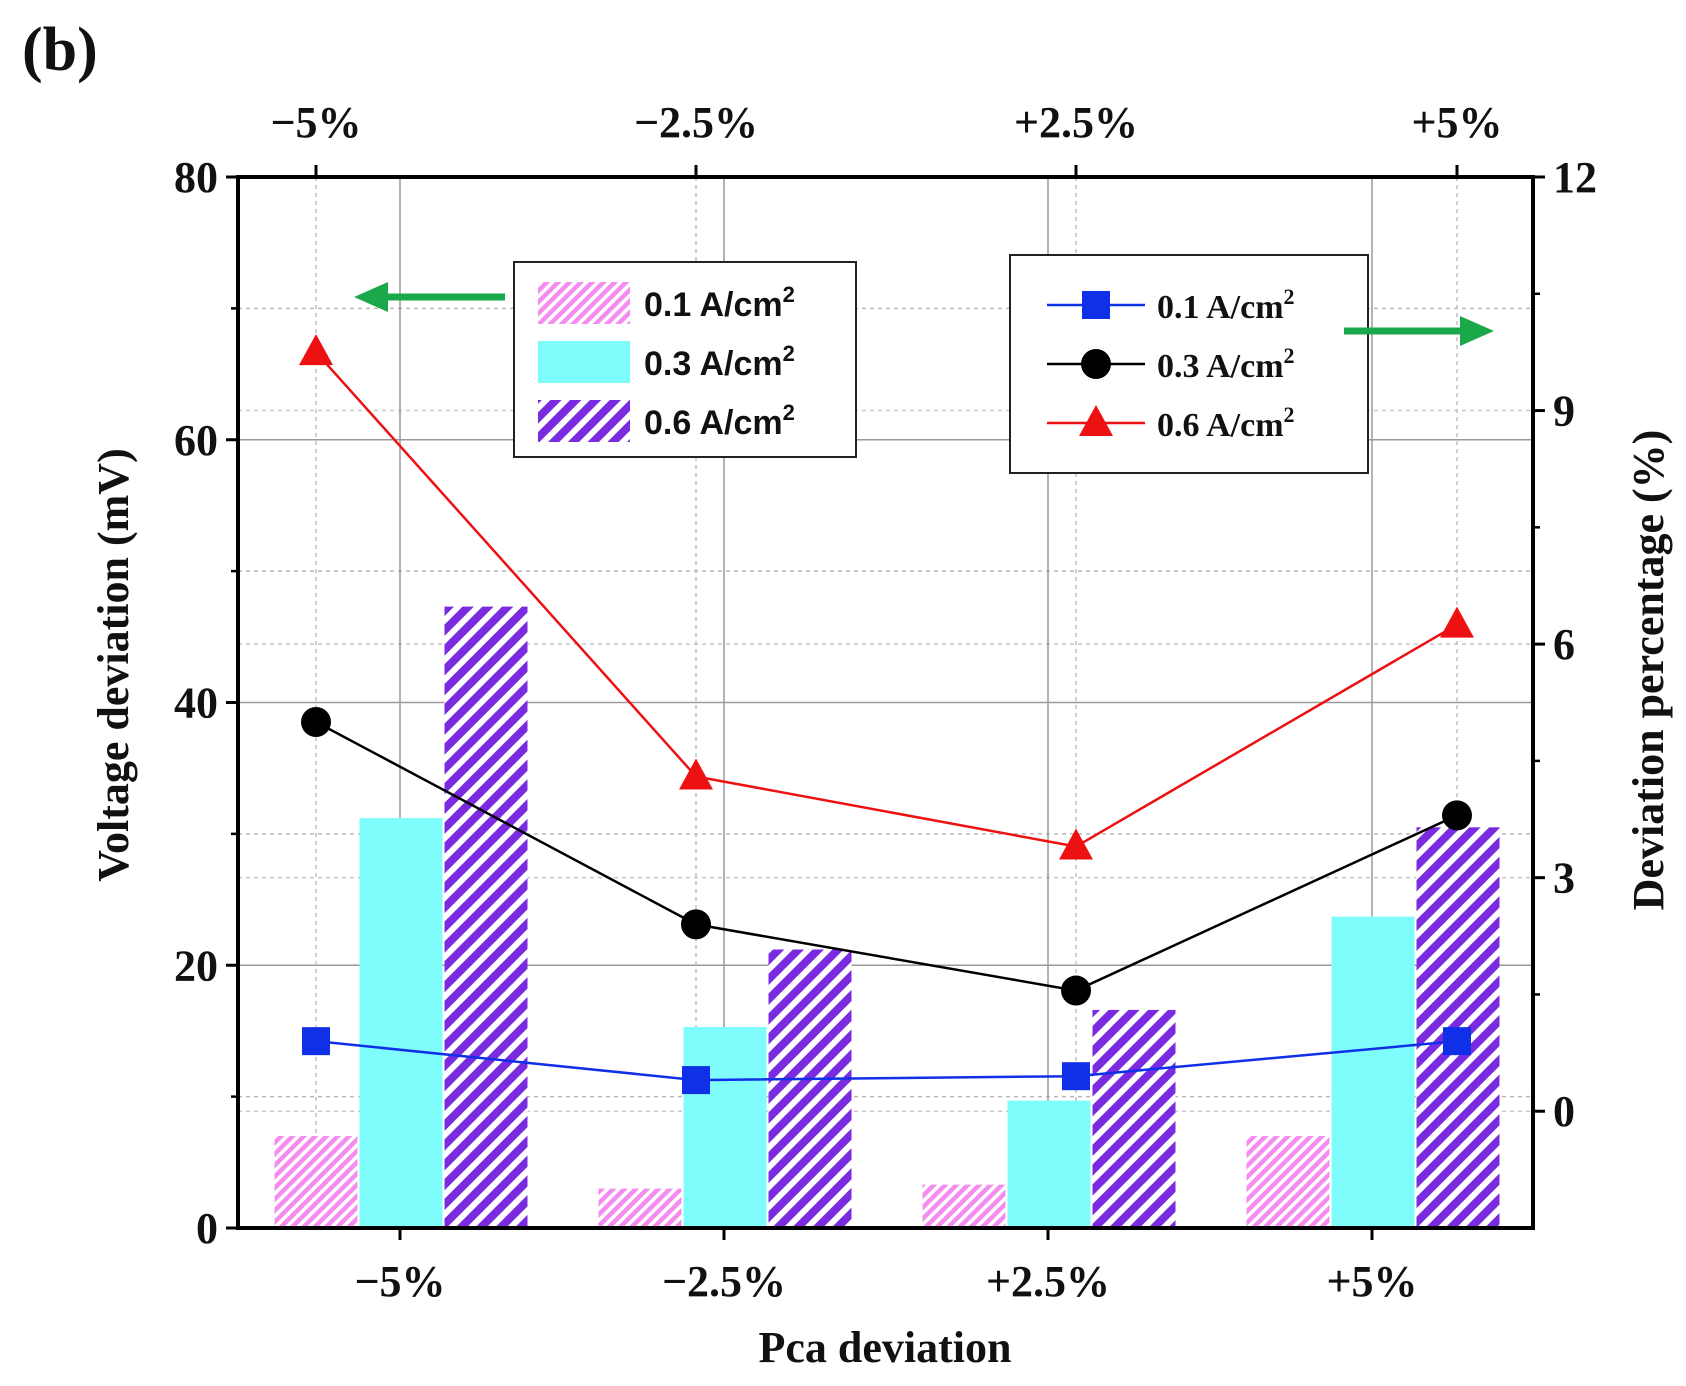  I want to click on legend-line-text: 0.1 A/cm, so click(1220, 307).